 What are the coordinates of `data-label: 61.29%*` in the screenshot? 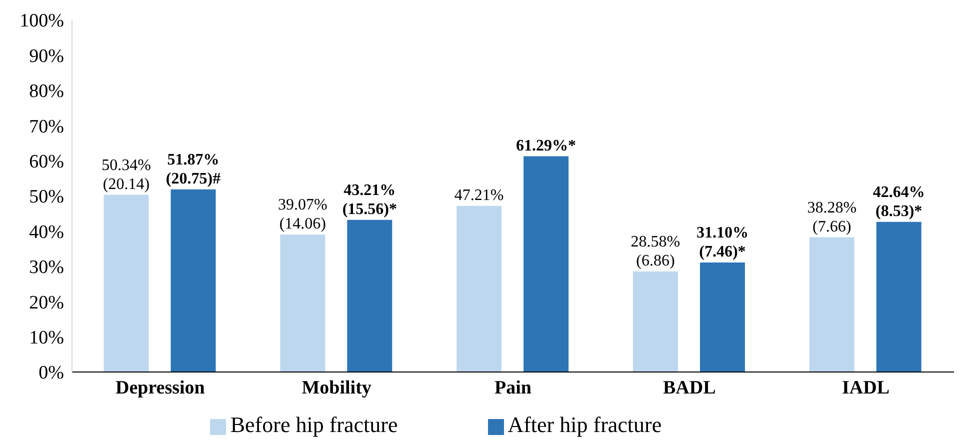 It's located at (546, 145).